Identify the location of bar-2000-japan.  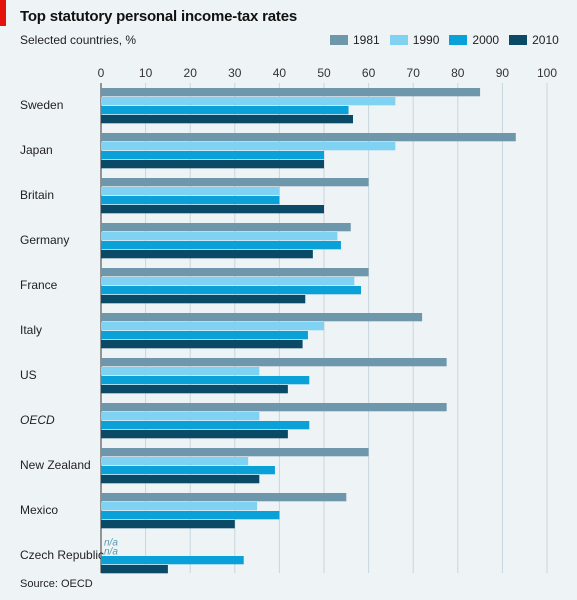
(212, 155).